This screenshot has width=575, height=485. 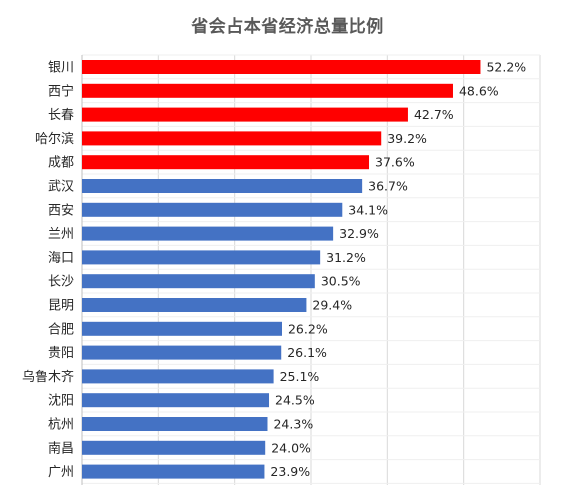 What do you see at coordinates (290, 471) in the screenshot?
I see `data-label: 23.9%` at bounding box center [290, 471].